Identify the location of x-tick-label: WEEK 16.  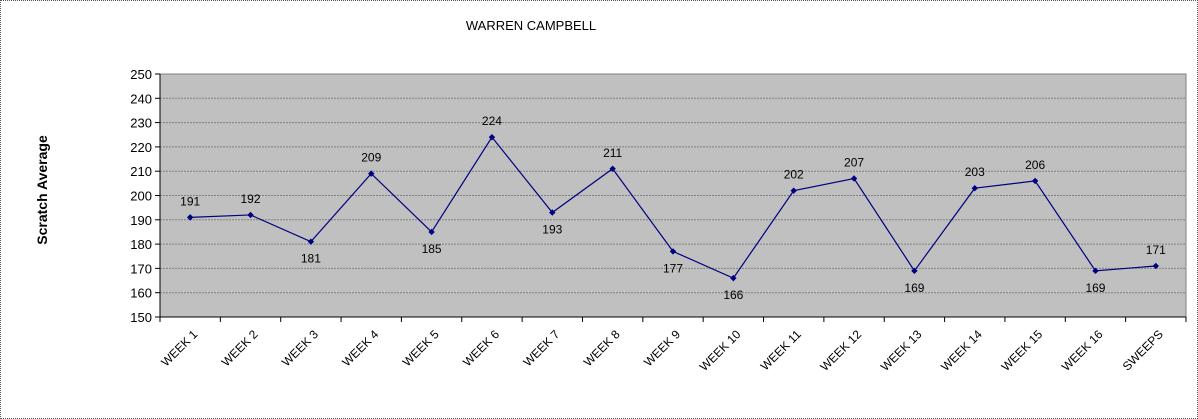
(1082, 350).